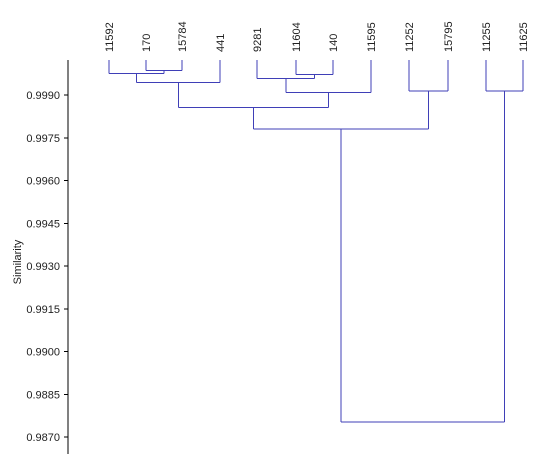  What do you see at coordinates (449, 36) in the screenshot?
I see `leaf-label: 15795` at bounding box center [449, 36].